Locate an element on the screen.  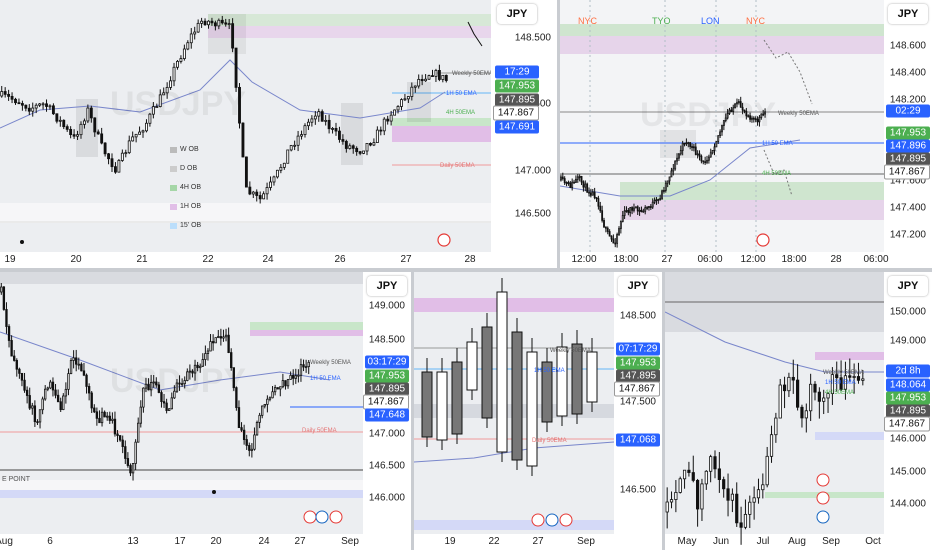
price-tick: 148.500 is located at coordinates (386, 340).